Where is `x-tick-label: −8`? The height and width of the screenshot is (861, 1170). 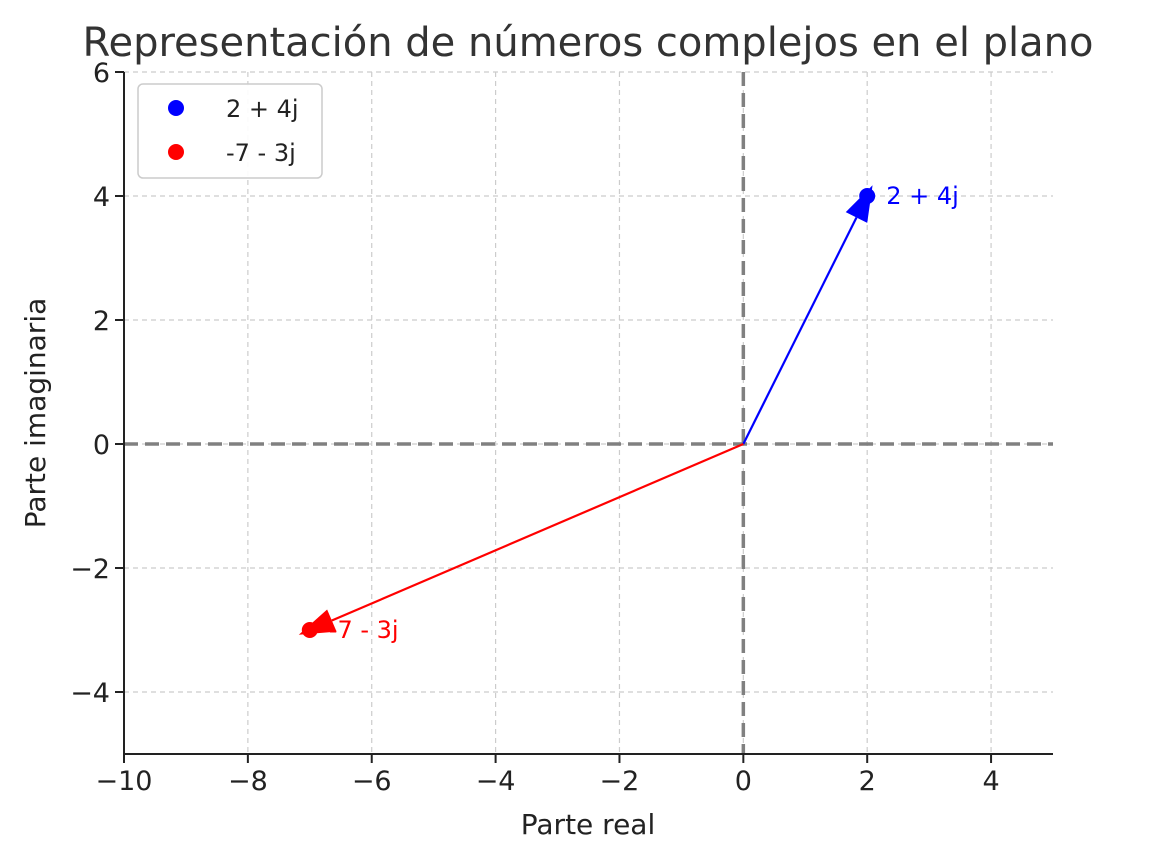
x-tick-label: −8 is located at coordinates (248, 781).